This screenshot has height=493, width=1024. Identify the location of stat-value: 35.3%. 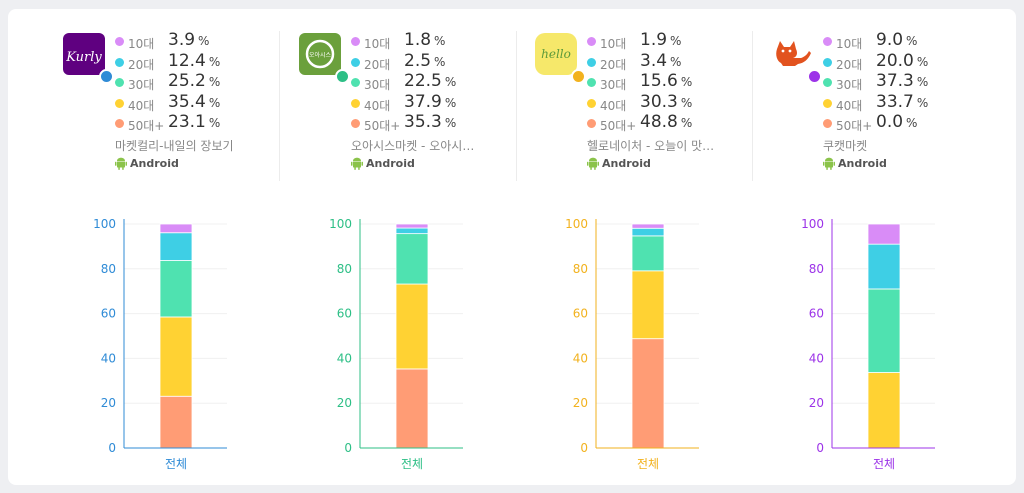
(430, 122).